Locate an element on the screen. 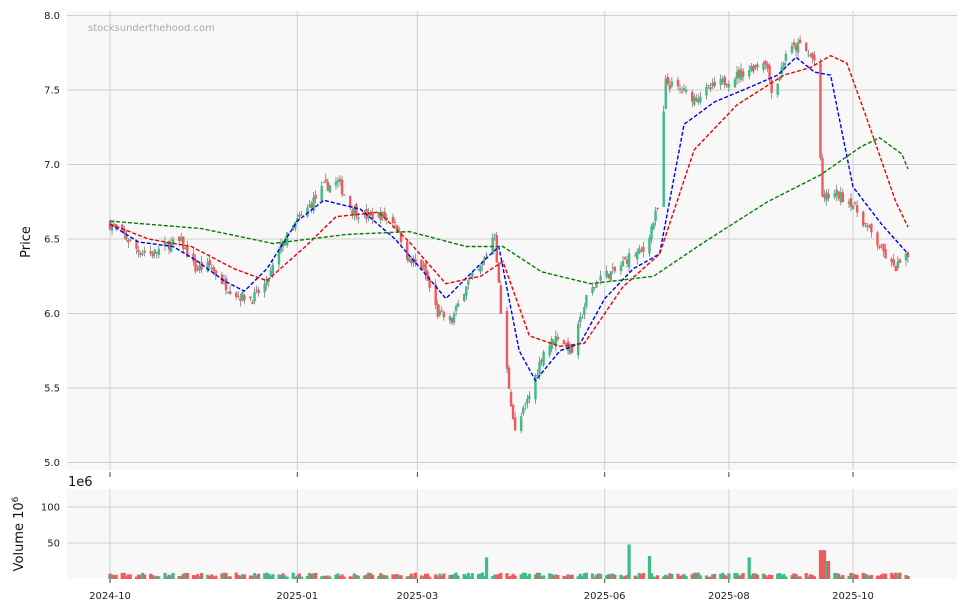 The height and width of the screenshot is (611, 966). x-tick-label: 2025-10 is located at coordinates (853, 596).